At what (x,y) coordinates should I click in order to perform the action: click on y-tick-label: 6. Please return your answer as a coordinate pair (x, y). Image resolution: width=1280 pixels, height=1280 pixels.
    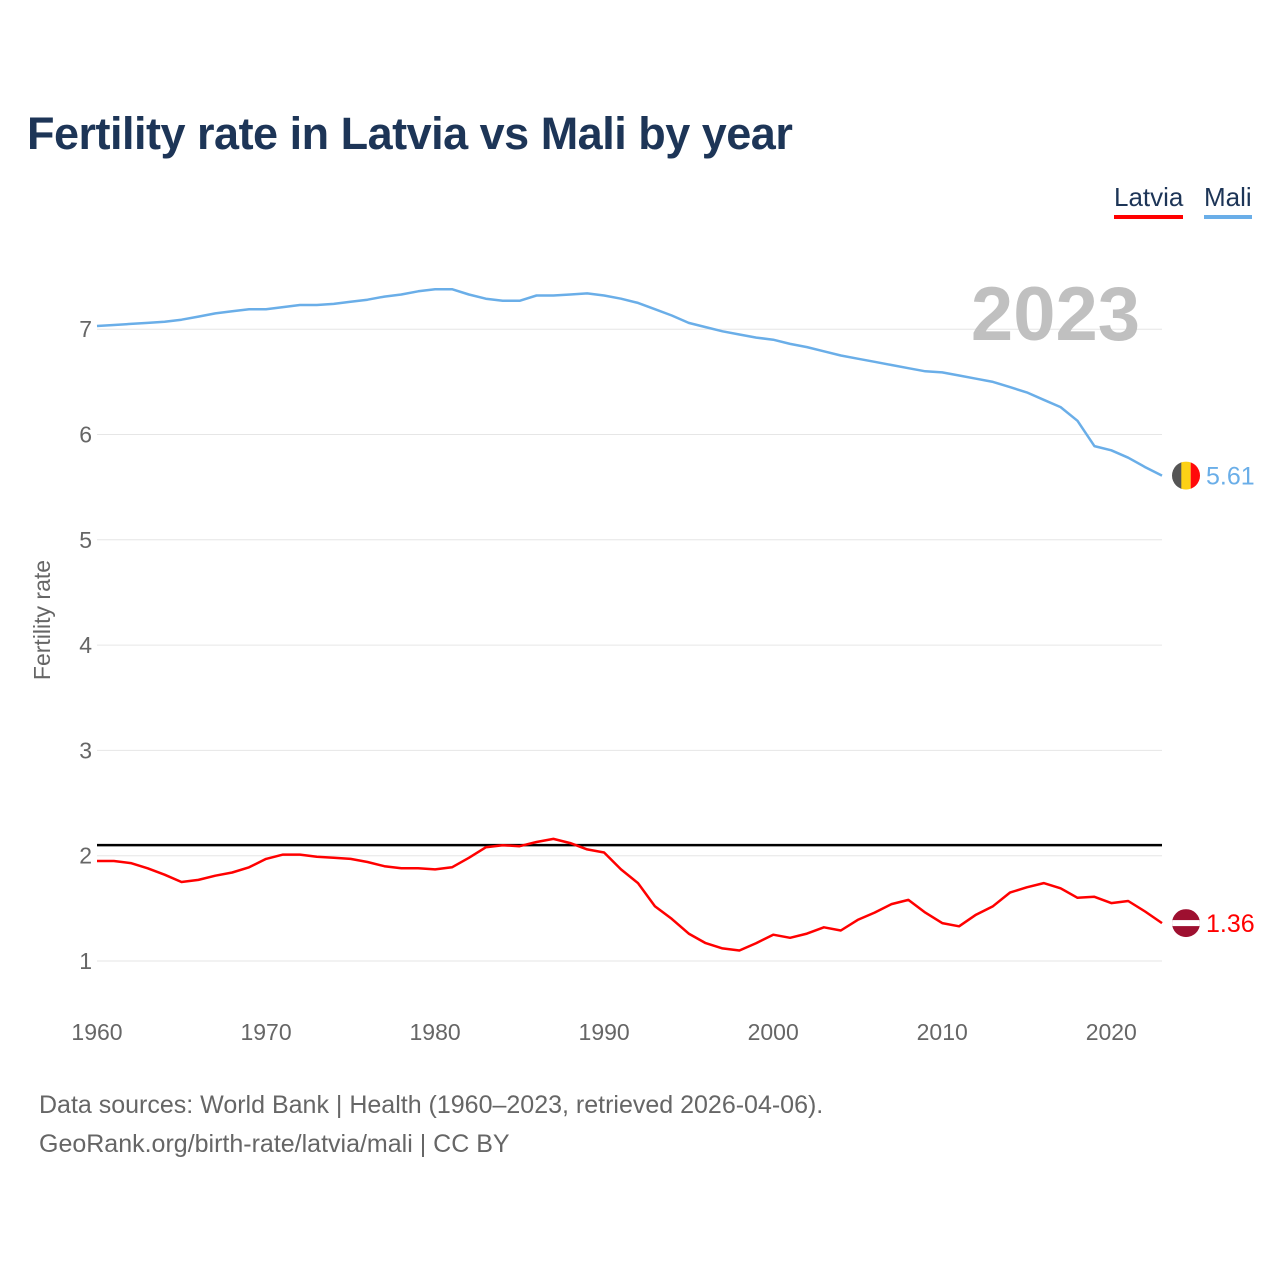
    Looking at the image, I should click on (85, 435).